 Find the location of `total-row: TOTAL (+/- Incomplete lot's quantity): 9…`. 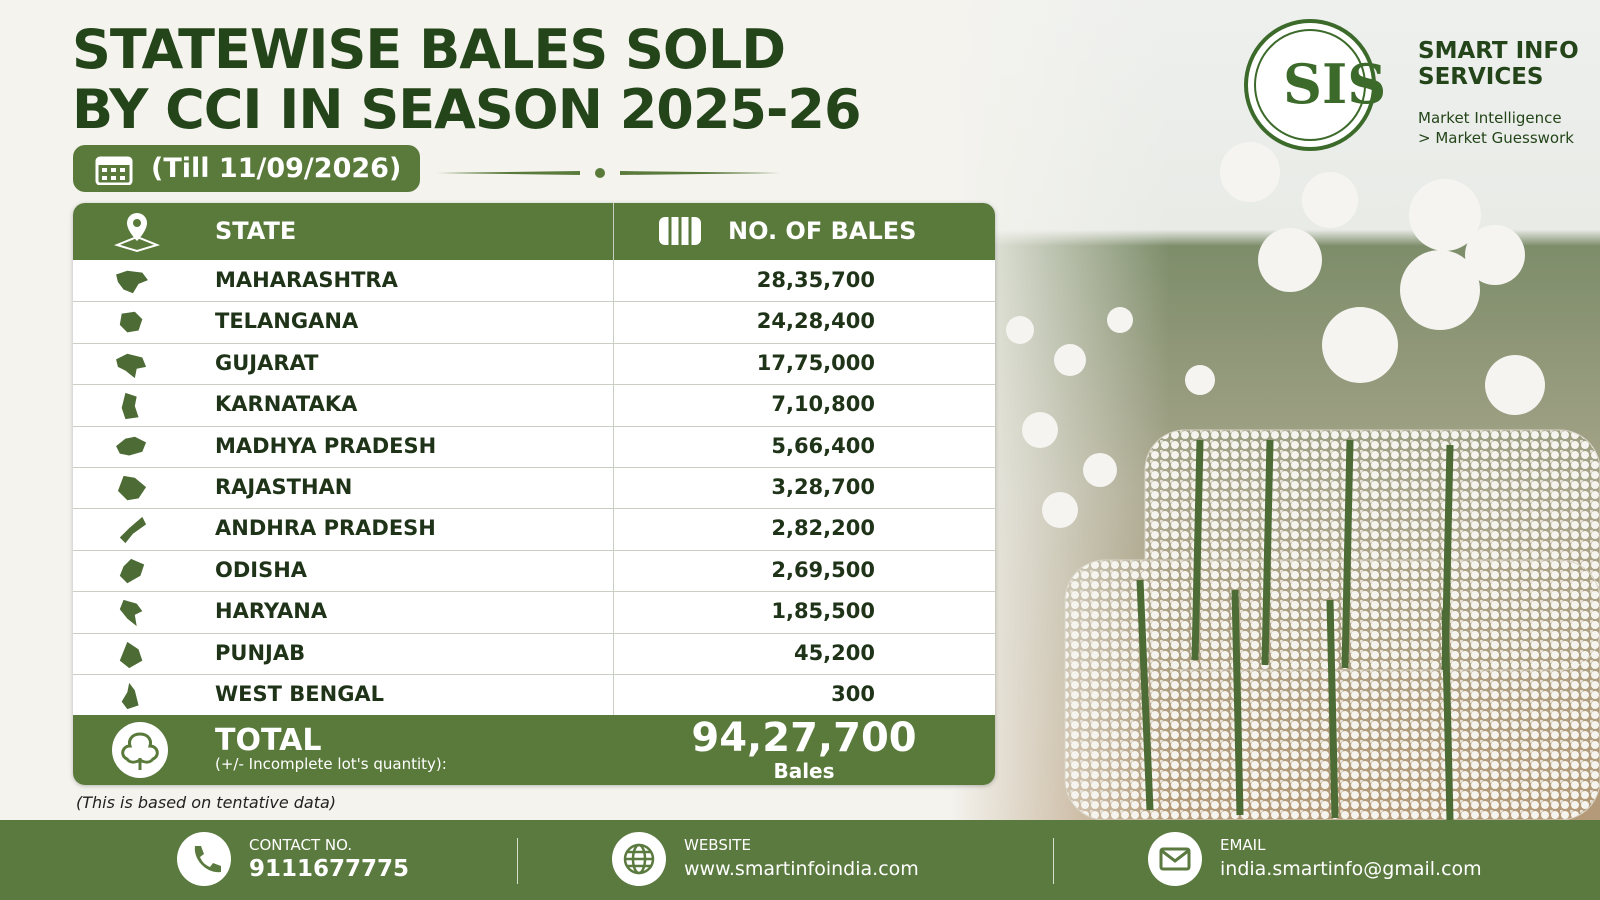

total-row: TOTAL (+/- Incomplete lot's quantity): 9… is located at coordinates (534, 750).